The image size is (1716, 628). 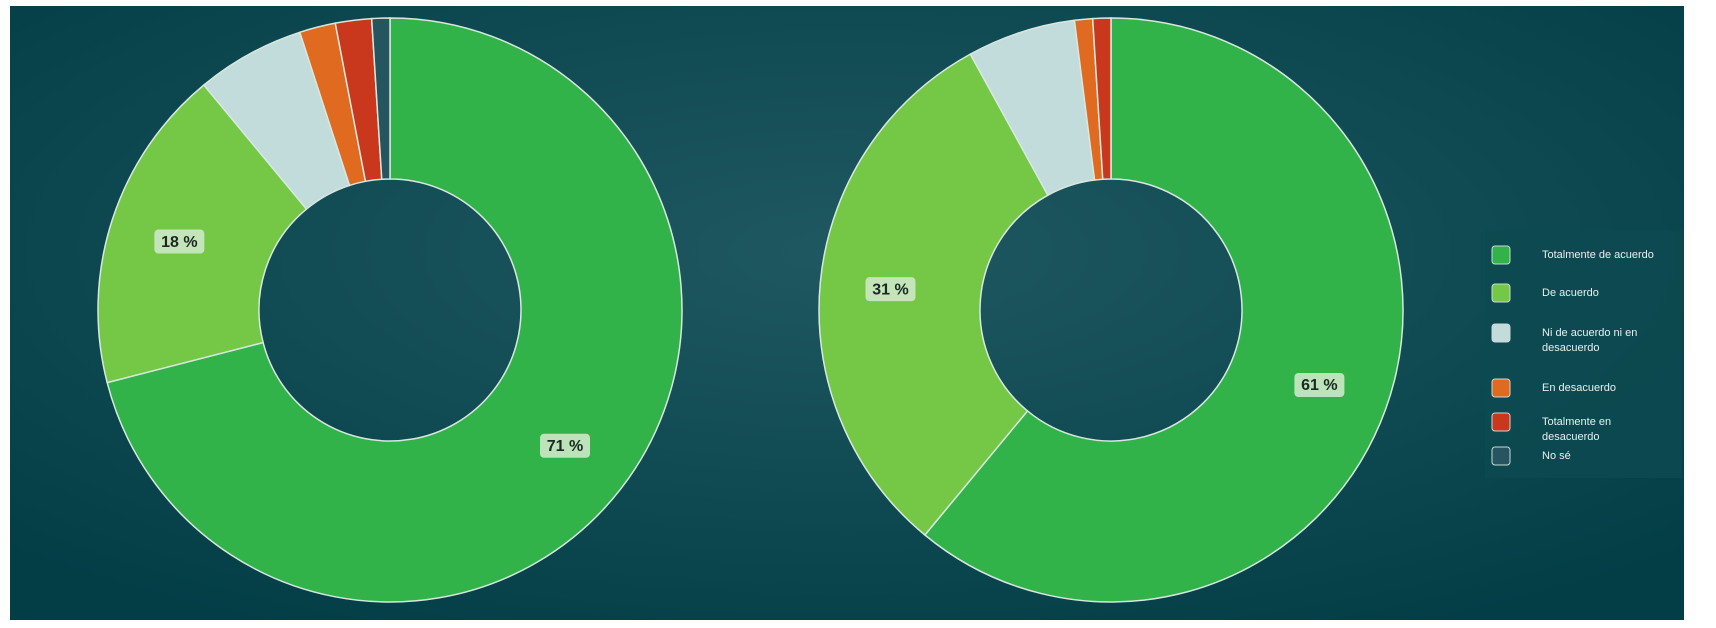 I want to click on value-label: 18 %, so click(x=179, y=242).